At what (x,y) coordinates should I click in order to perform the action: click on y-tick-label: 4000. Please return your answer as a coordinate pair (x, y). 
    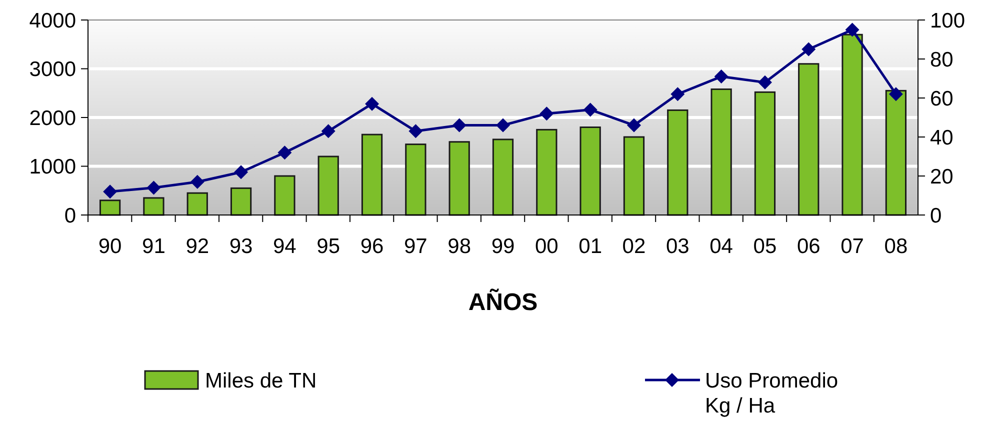
    Looking at the image, I should click on (52, 20).